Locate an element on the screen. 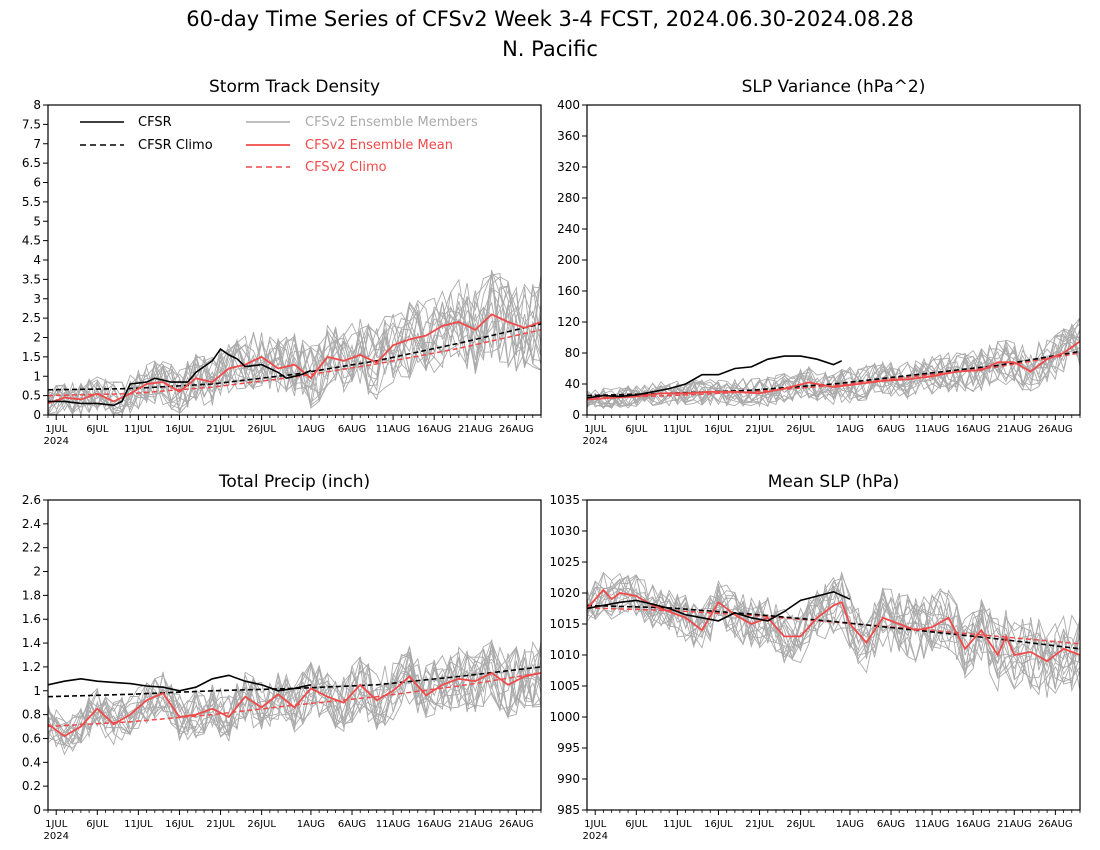 This screenshot has height=850, width=1100. figure-title-line2: N. Pacific is located at coordinates (550, 49).